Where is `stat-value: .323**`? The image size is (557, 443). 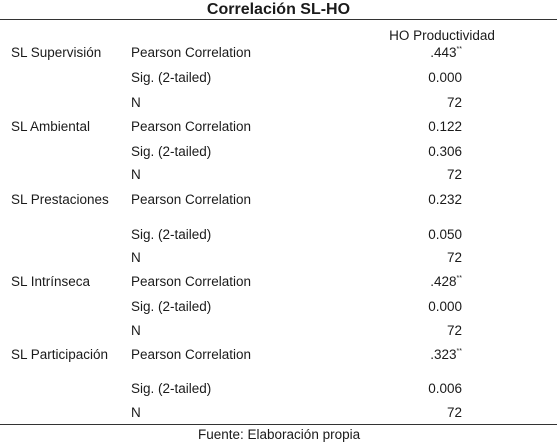 stat-value: .323** is located at coordinates (421, 354).